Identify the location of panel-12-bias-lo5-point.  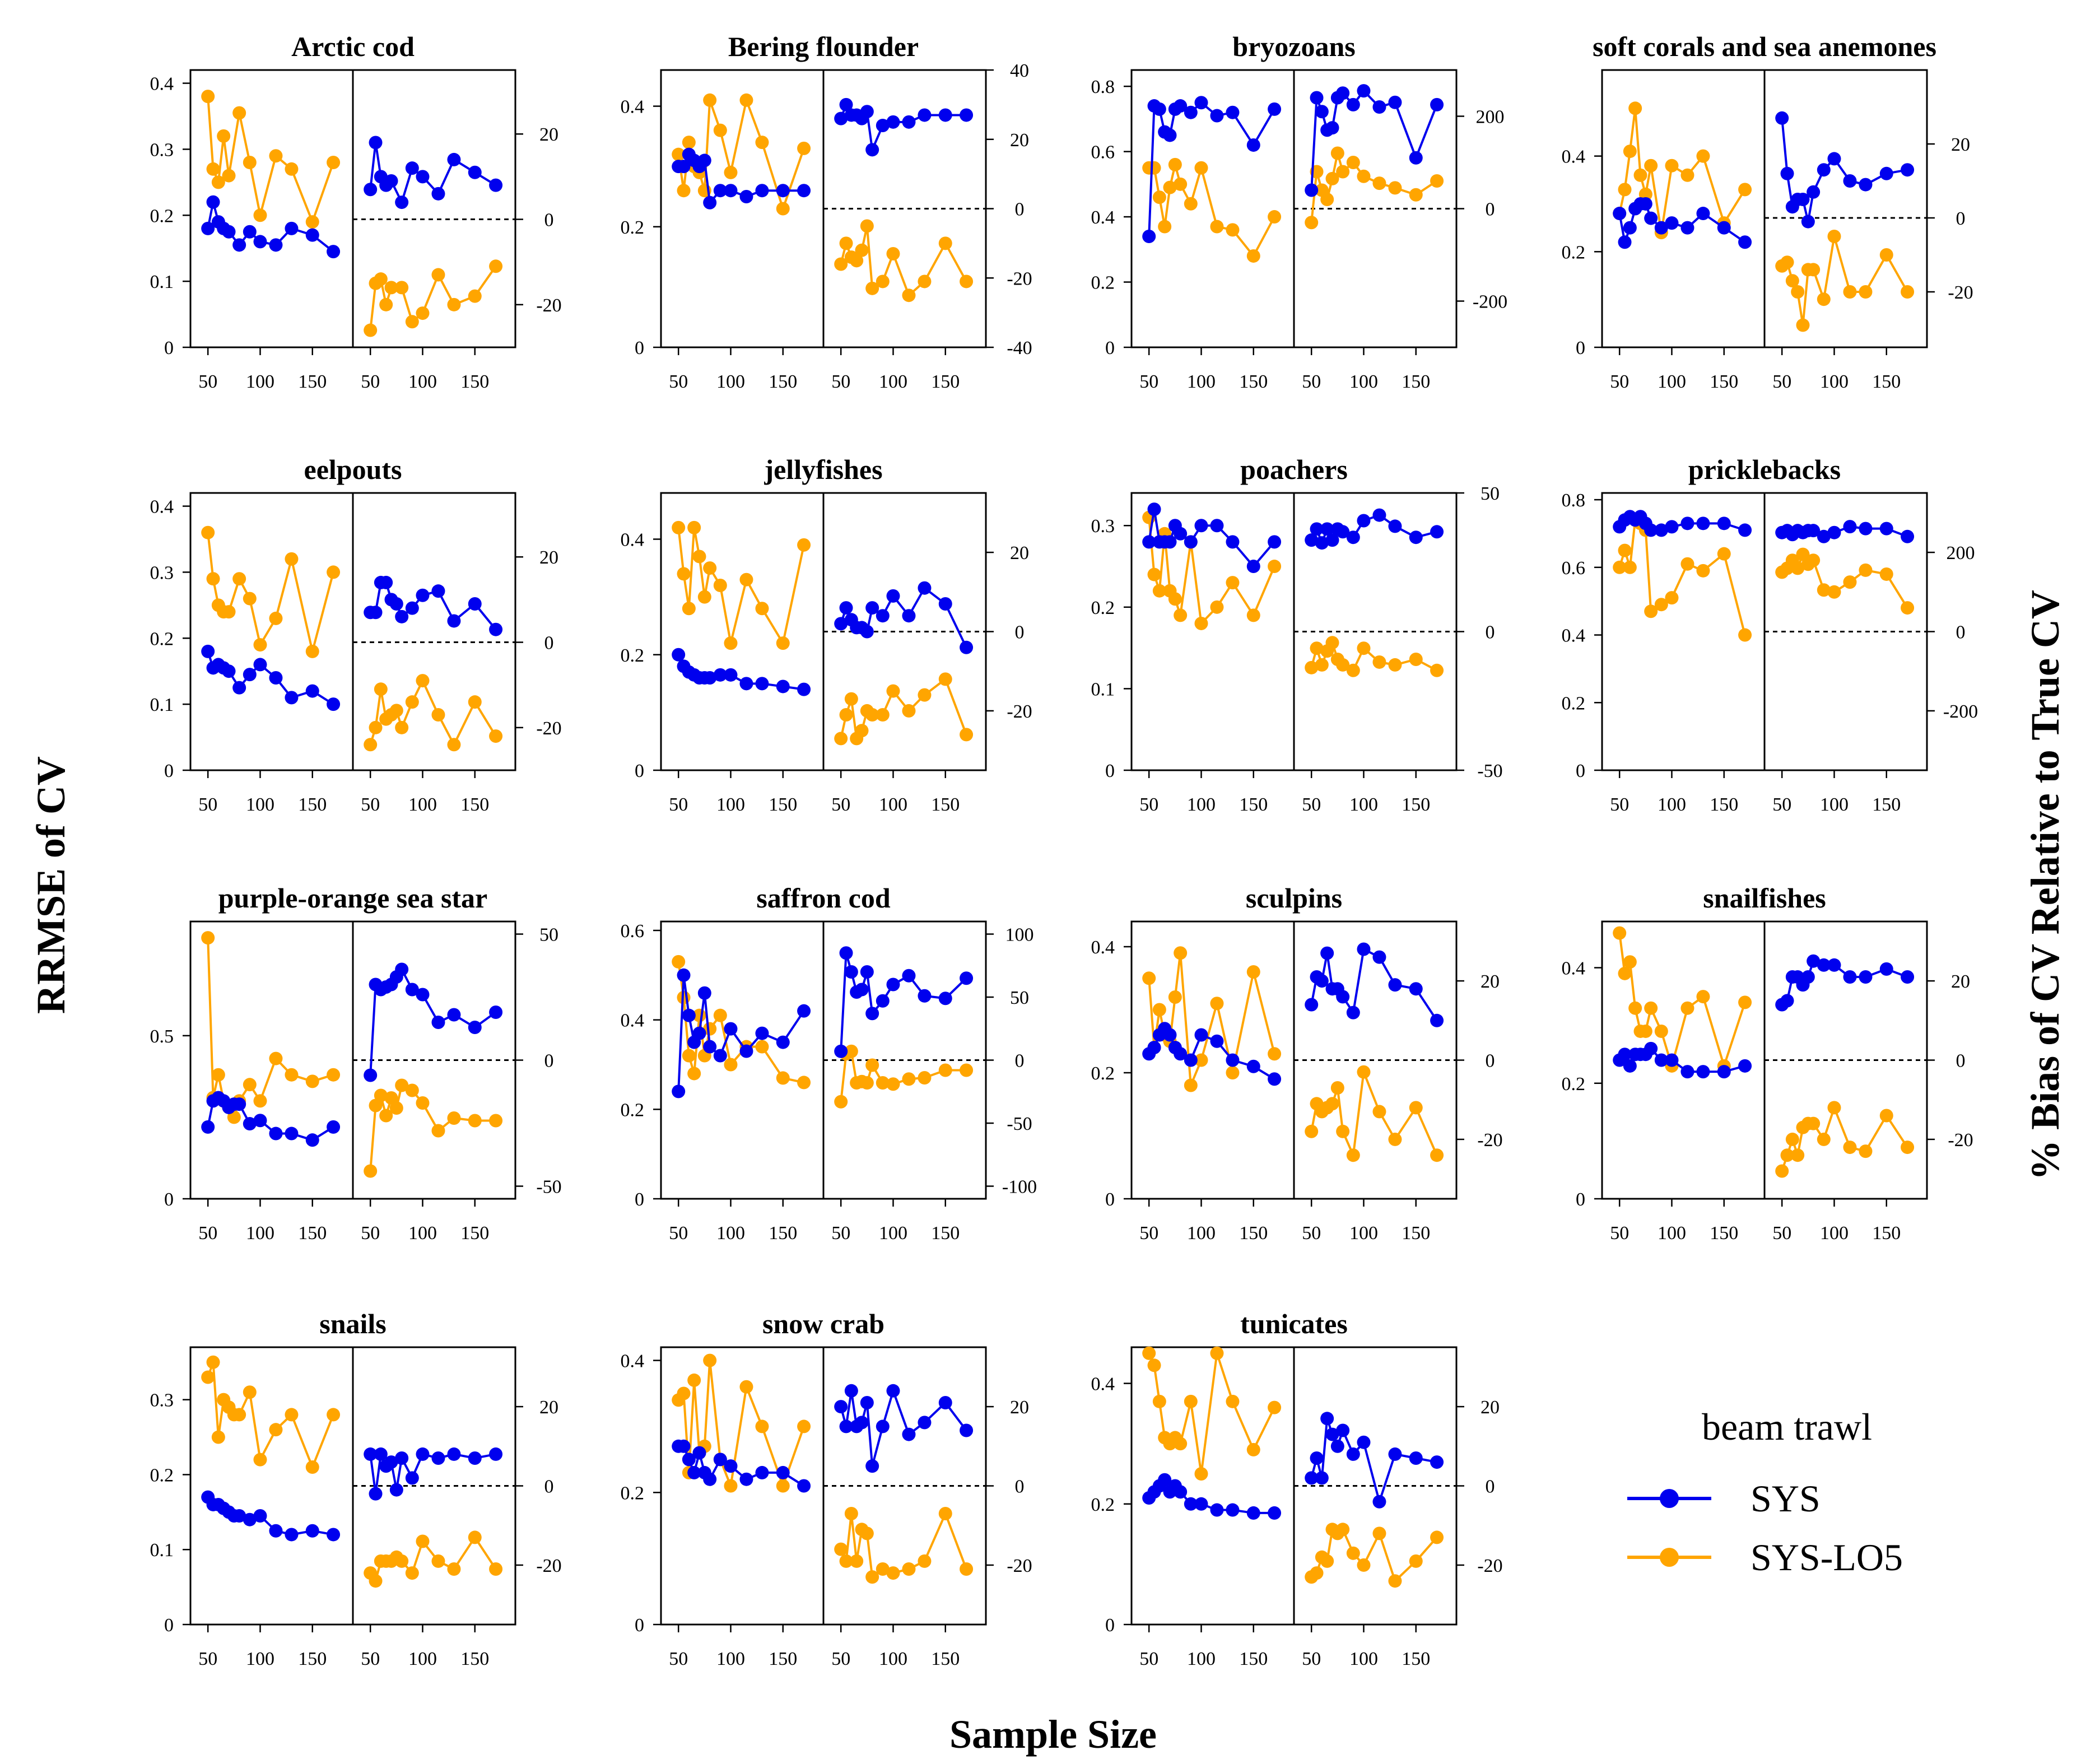
(438, 1561).